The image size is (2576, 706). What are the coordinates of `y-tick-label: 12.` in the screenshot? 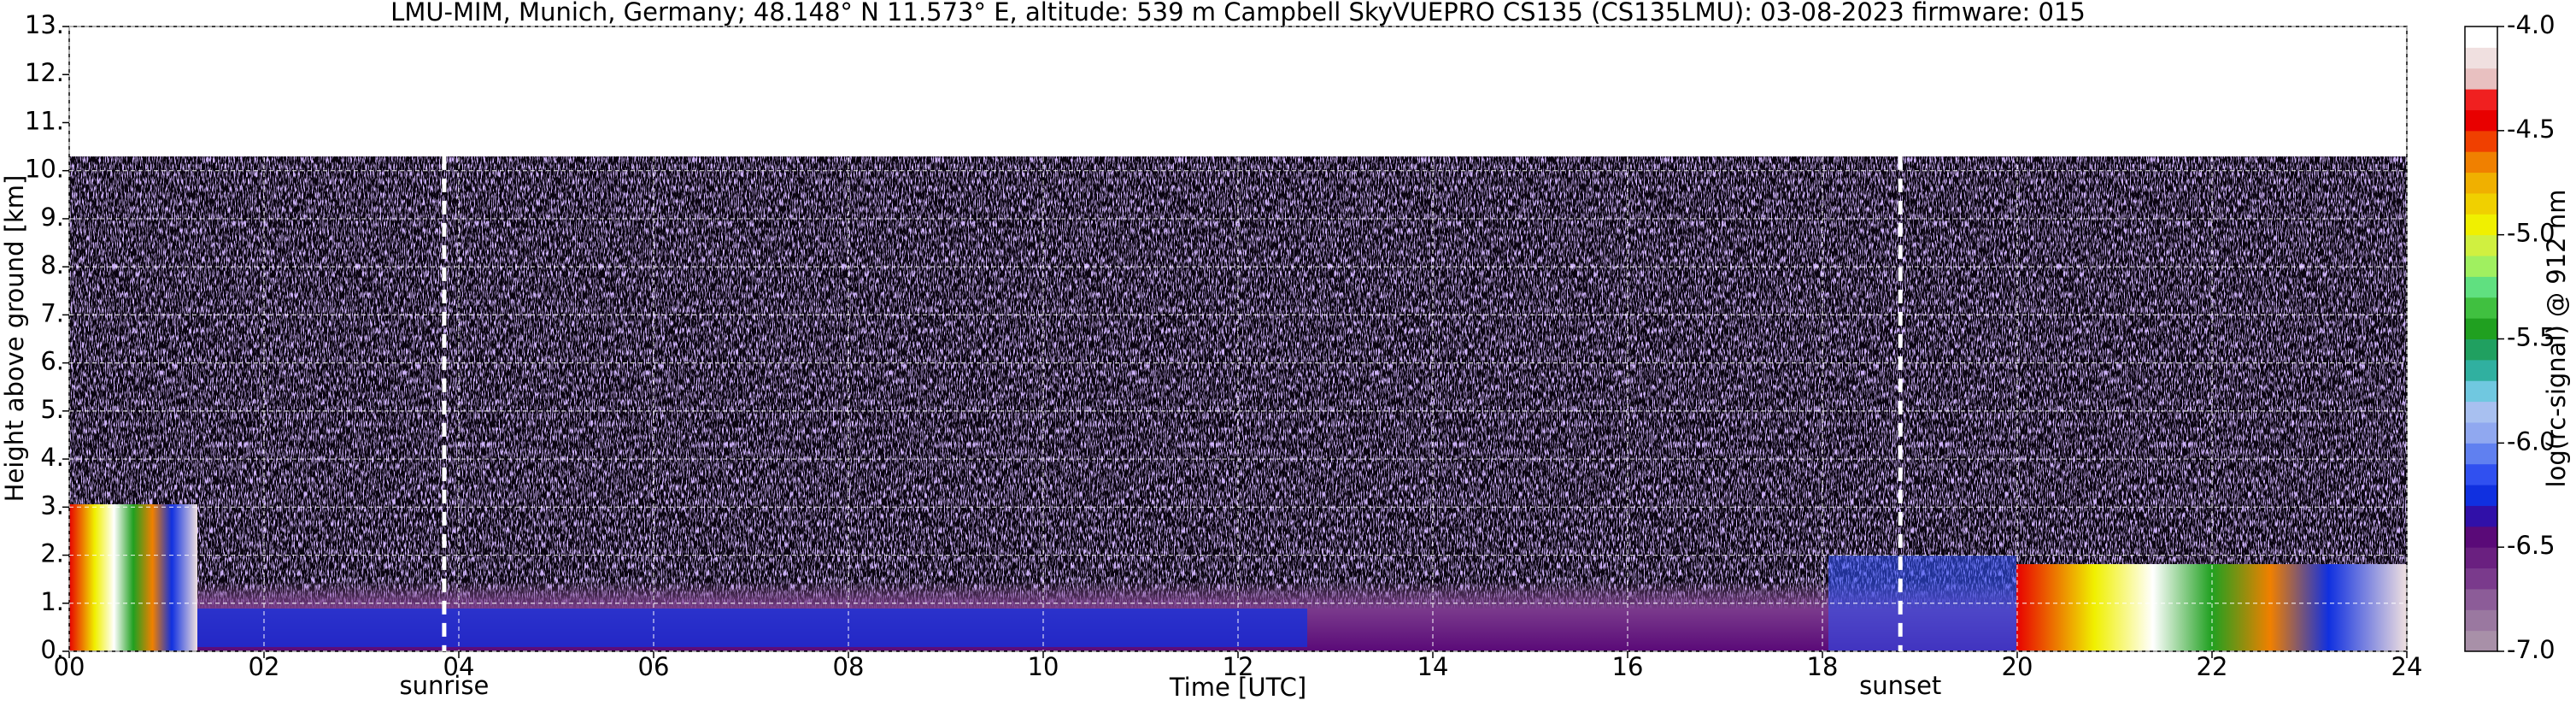 It's located at (44, 72).